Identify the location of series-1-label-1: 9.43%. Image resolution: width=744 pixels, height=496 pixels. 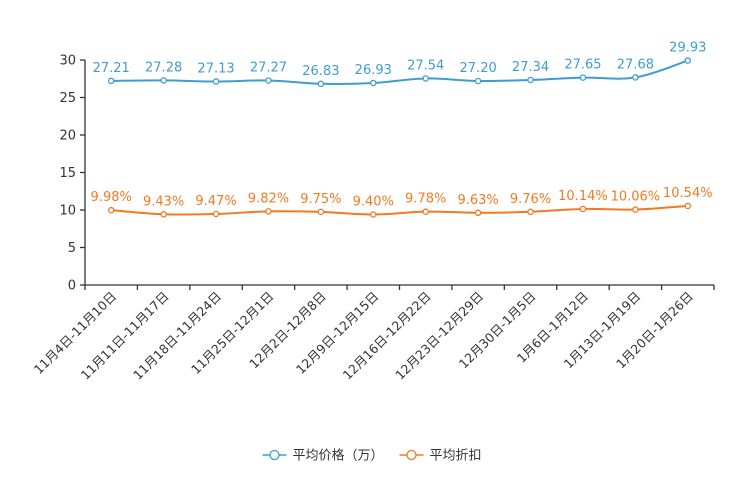
(163, 201).